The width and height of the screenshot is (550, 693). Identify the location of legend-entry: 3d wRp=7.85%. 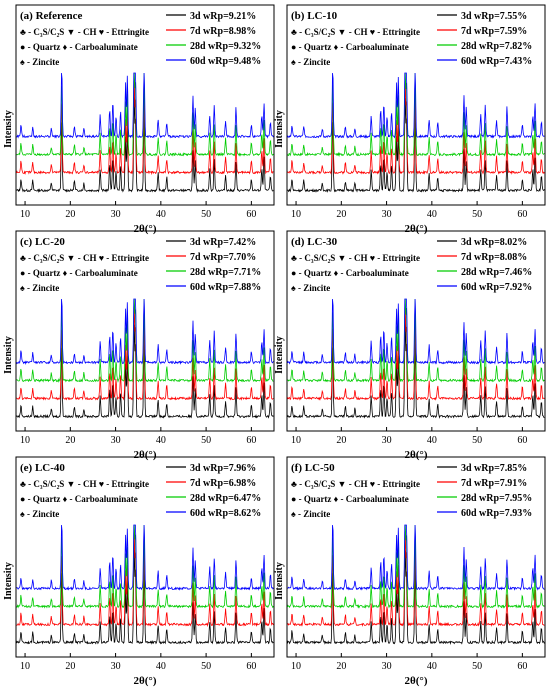
(494, 468).